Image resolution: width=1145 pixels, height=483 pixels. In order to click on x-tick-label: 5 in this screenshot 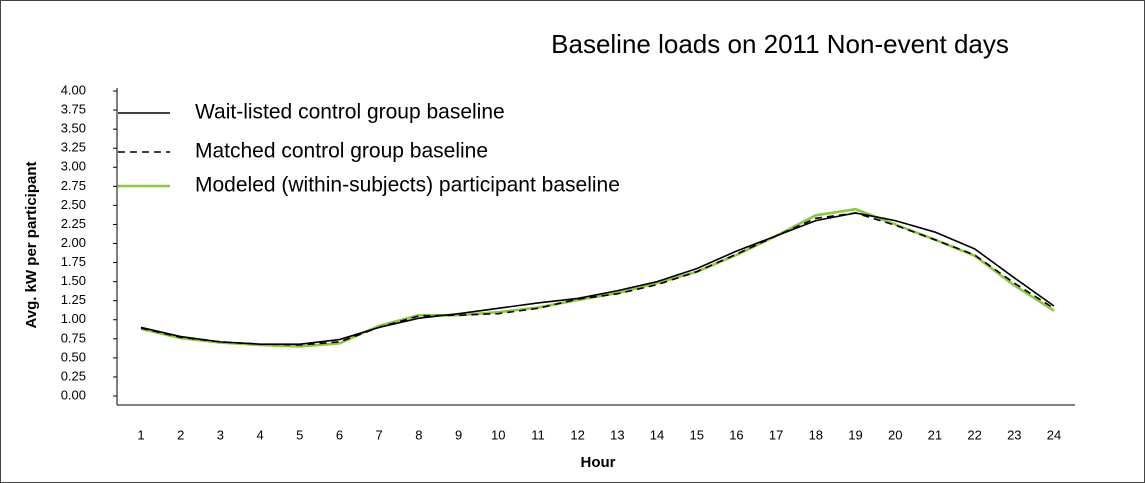, I will do `click(299, 434)`.